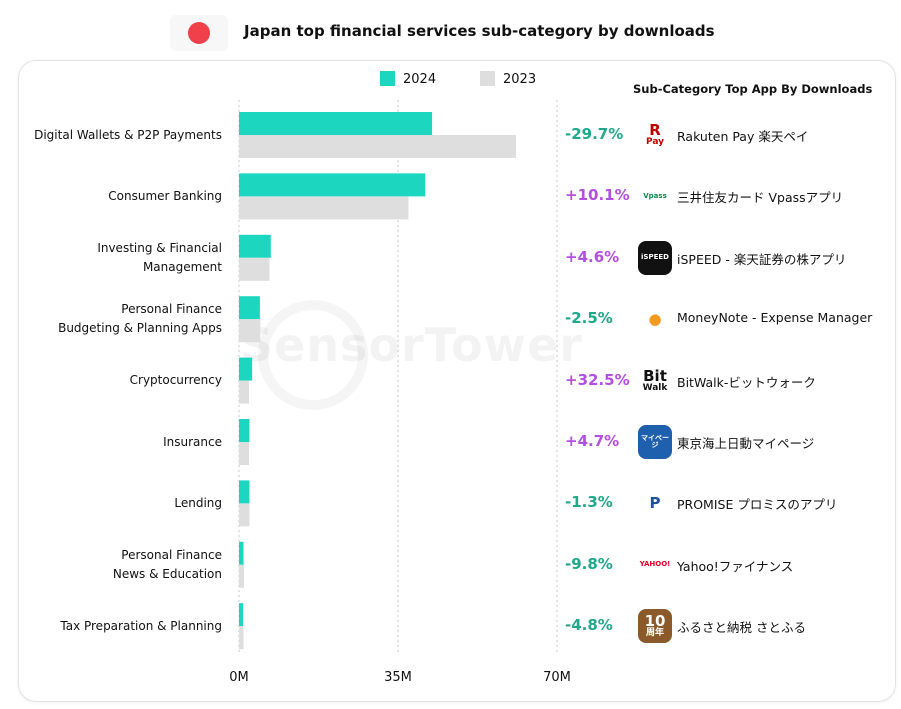  I want to click on category-label-line: Cryptocurrency, so click(175, 380).